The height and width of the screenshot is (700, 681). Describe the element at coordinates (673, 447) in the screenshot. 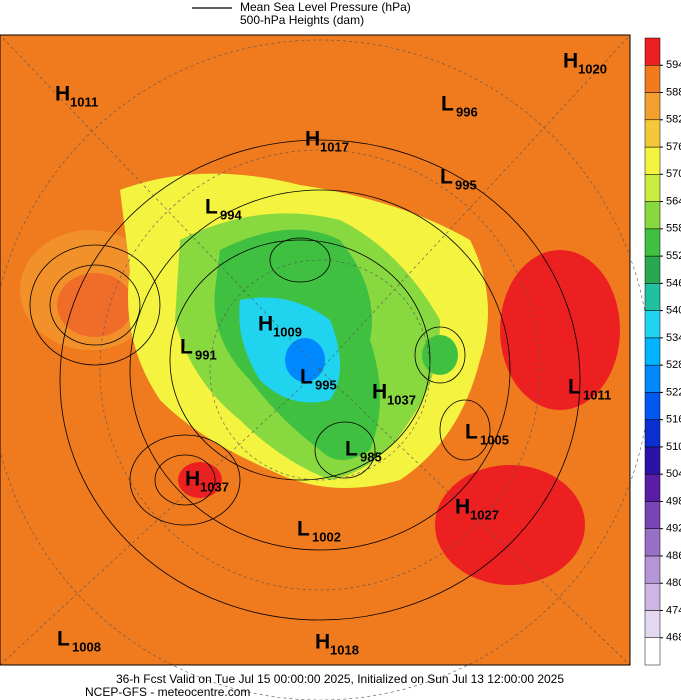

I see `colorbar-label: 510` at that location.